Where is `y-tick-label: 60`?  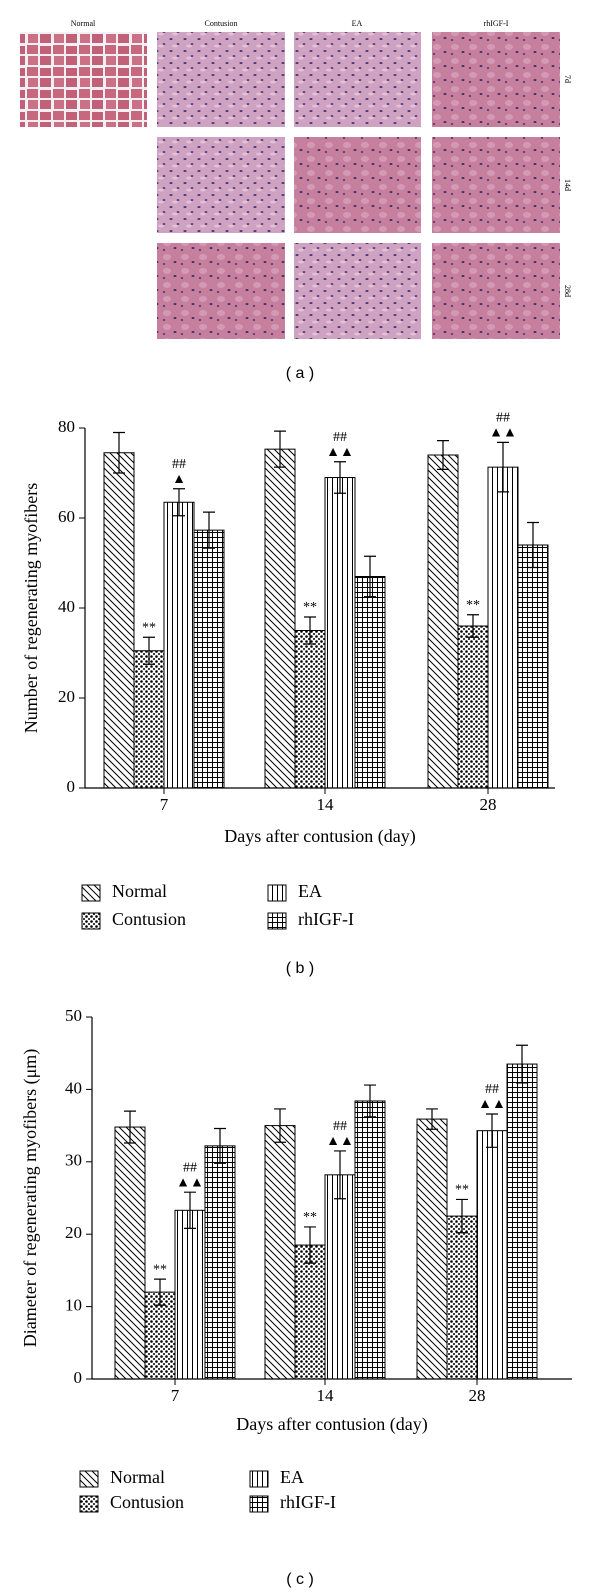
y-tick-label: 60 is located at coordinates (66, 516).